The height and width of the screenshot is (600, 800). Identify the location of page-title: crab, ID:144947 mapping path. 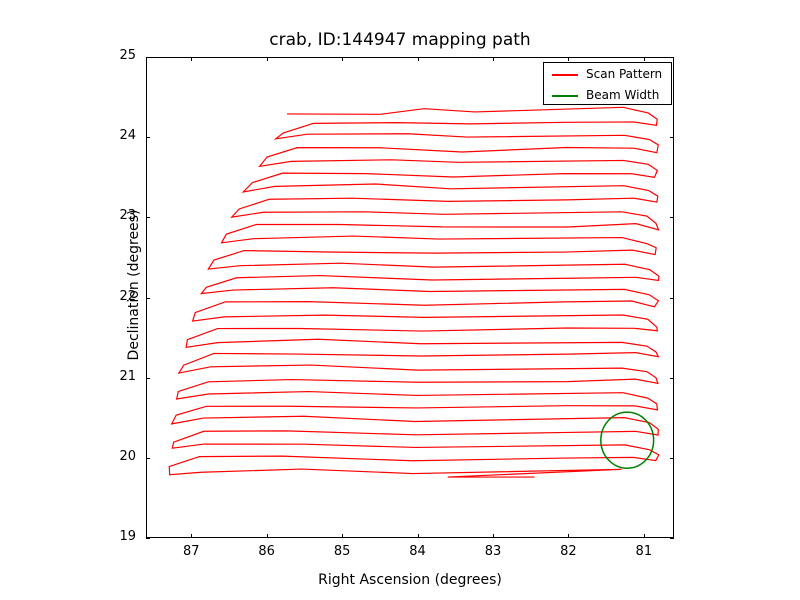
(400, 40).